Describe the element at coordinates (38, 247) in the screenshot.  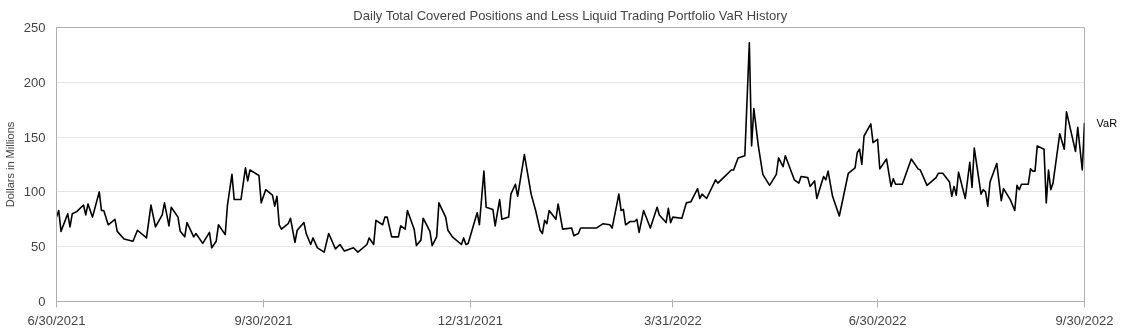
I see `y-tick-label: 50` at that location.